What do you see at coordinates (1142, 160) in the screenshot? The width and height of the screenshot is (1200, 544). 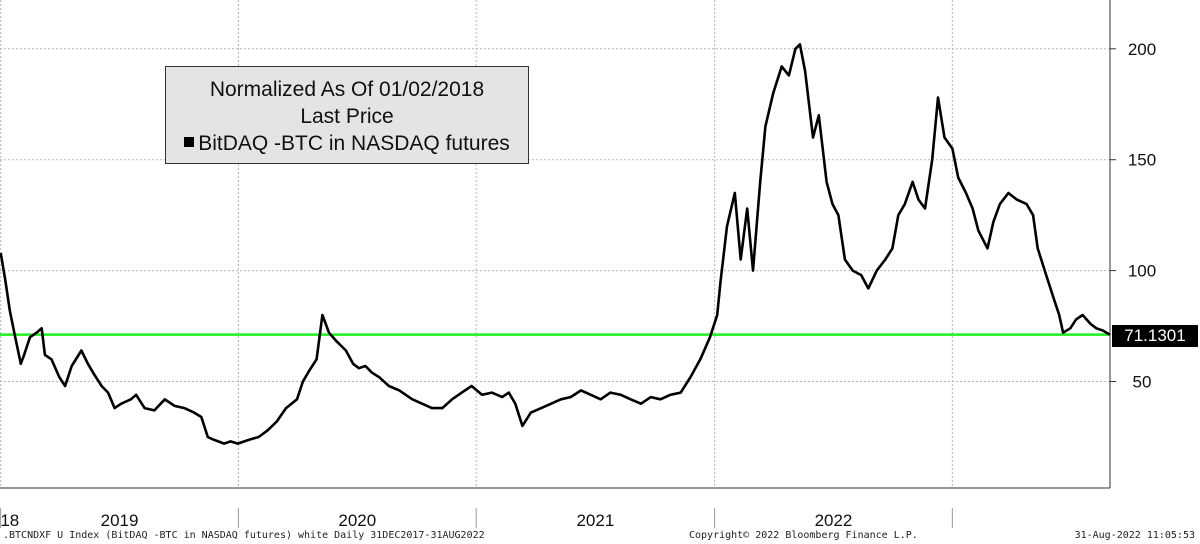 I see `y-tick-label: 150` at bounding box center [1142, 160].